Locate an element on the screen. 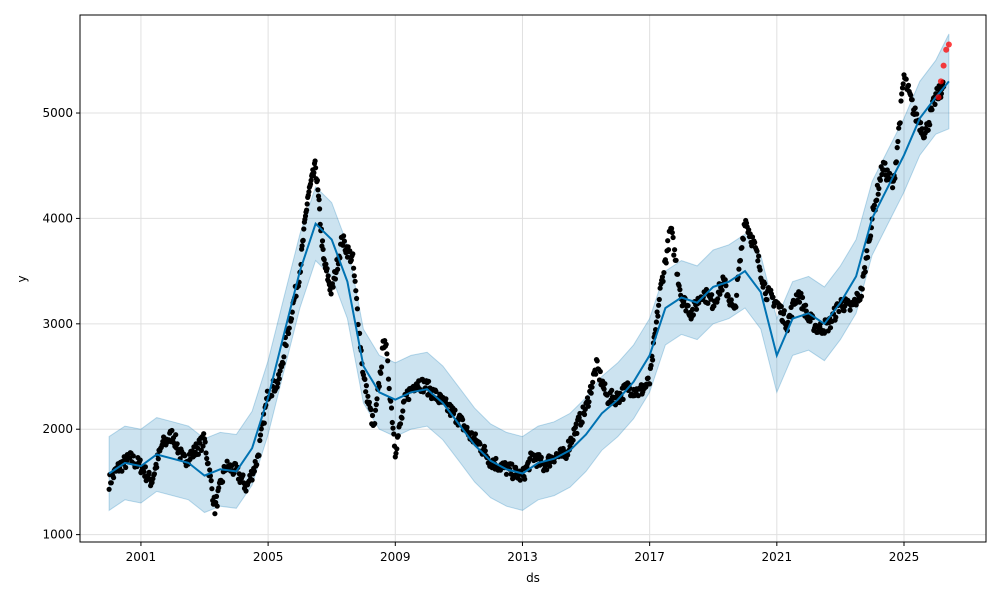 The height and width of the screenshot is (600, 1000). y-tick-label: 2000 is located at coordinates (57, 429).